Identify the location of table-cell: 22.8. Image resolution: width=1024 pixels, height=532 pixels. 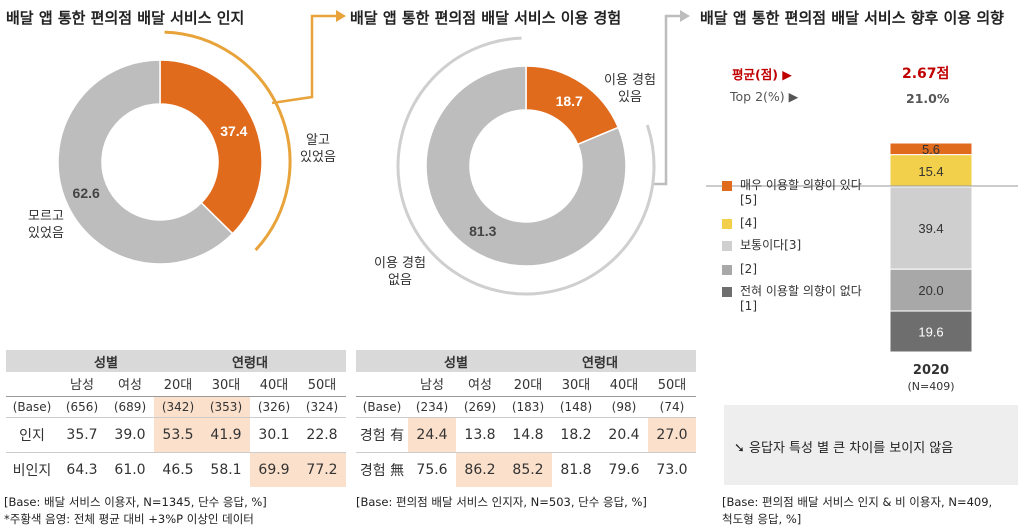
(322, 435).